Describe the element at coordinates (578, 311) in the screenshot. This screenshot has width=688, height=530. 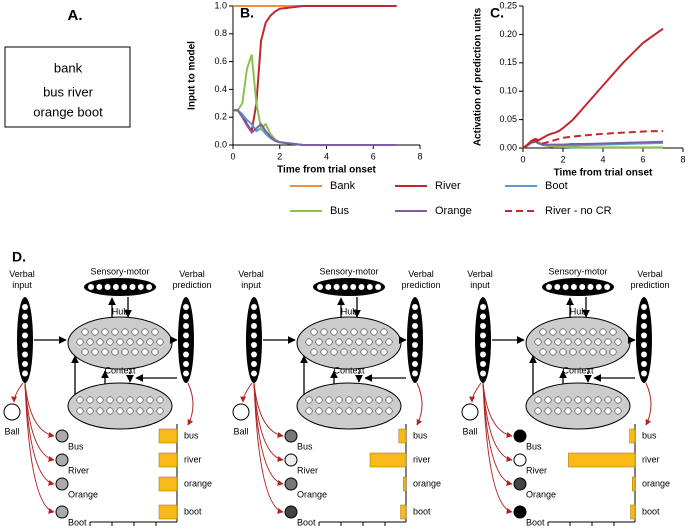
I see `label: Hub` at that location.